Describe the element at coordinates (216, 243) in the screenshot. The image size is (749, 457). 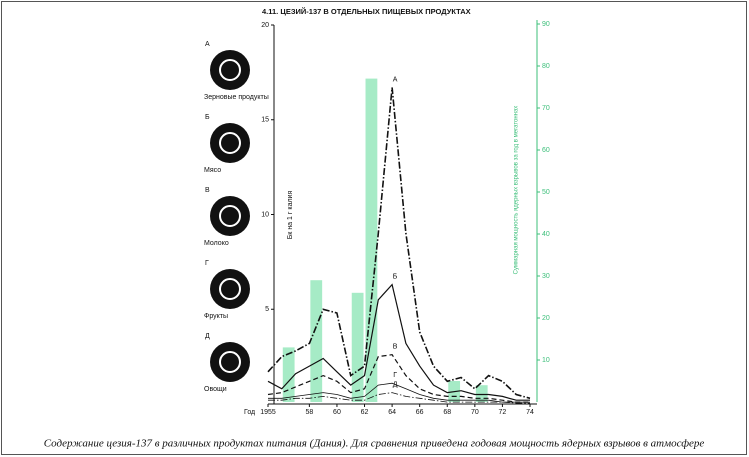
I see `legend-label: Молоко` at that location.